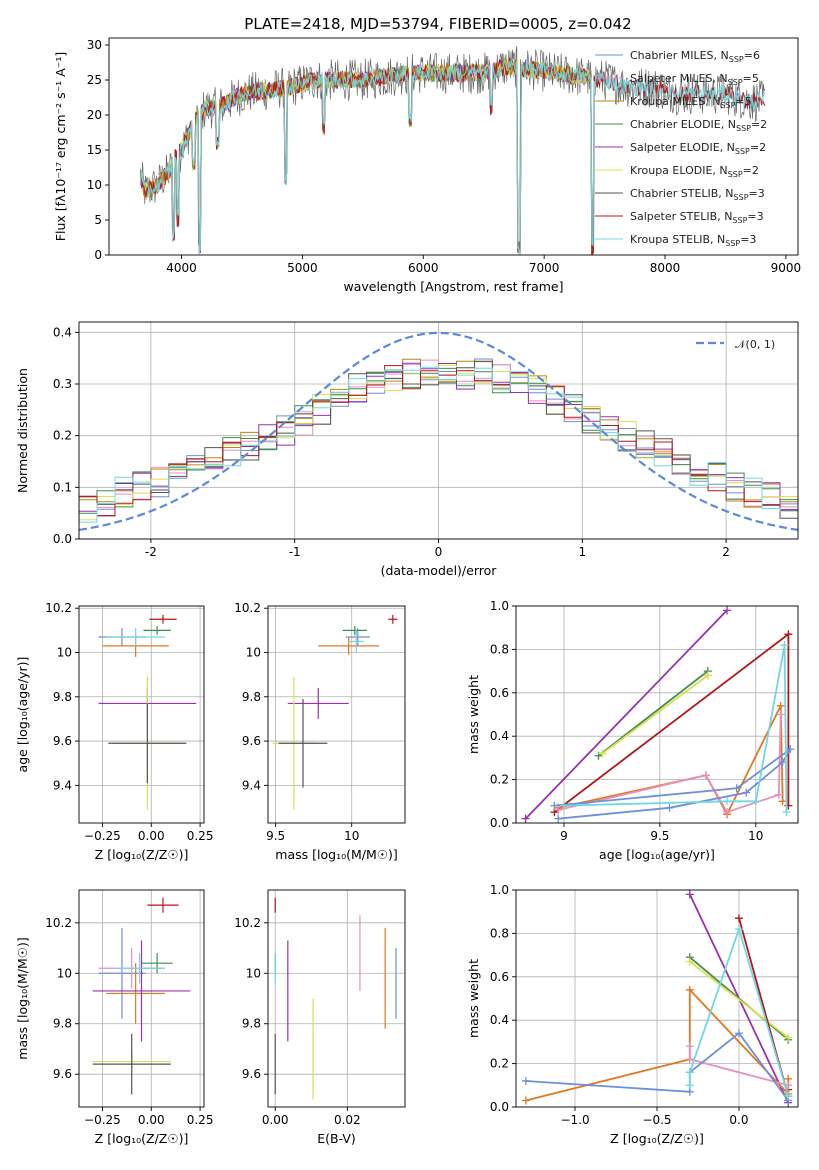  I want to click on spectrum-legend-text: Kroupa STELIB, N, so click(677, 239).